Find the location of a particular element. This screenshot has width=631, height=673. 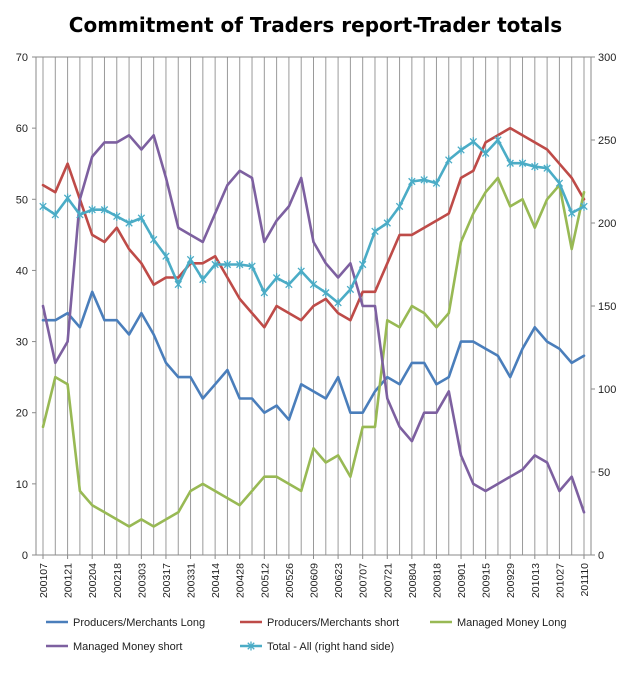

y-left-tick-label: 70 is located at coordinates (22, 58).